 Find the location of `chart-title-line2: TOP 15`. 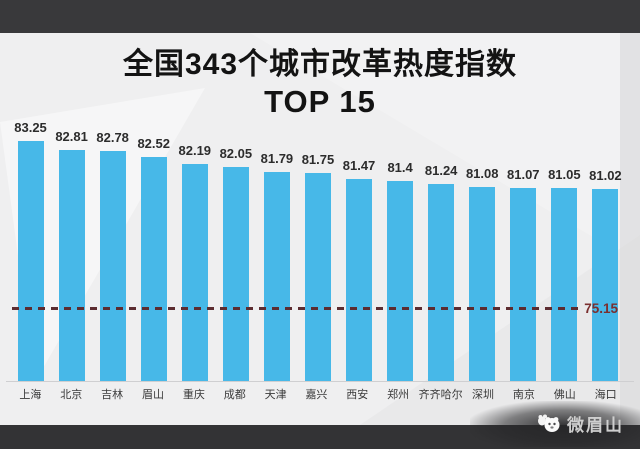

chart-title-line2: TOP 15 is located at coordinates (320, 101).